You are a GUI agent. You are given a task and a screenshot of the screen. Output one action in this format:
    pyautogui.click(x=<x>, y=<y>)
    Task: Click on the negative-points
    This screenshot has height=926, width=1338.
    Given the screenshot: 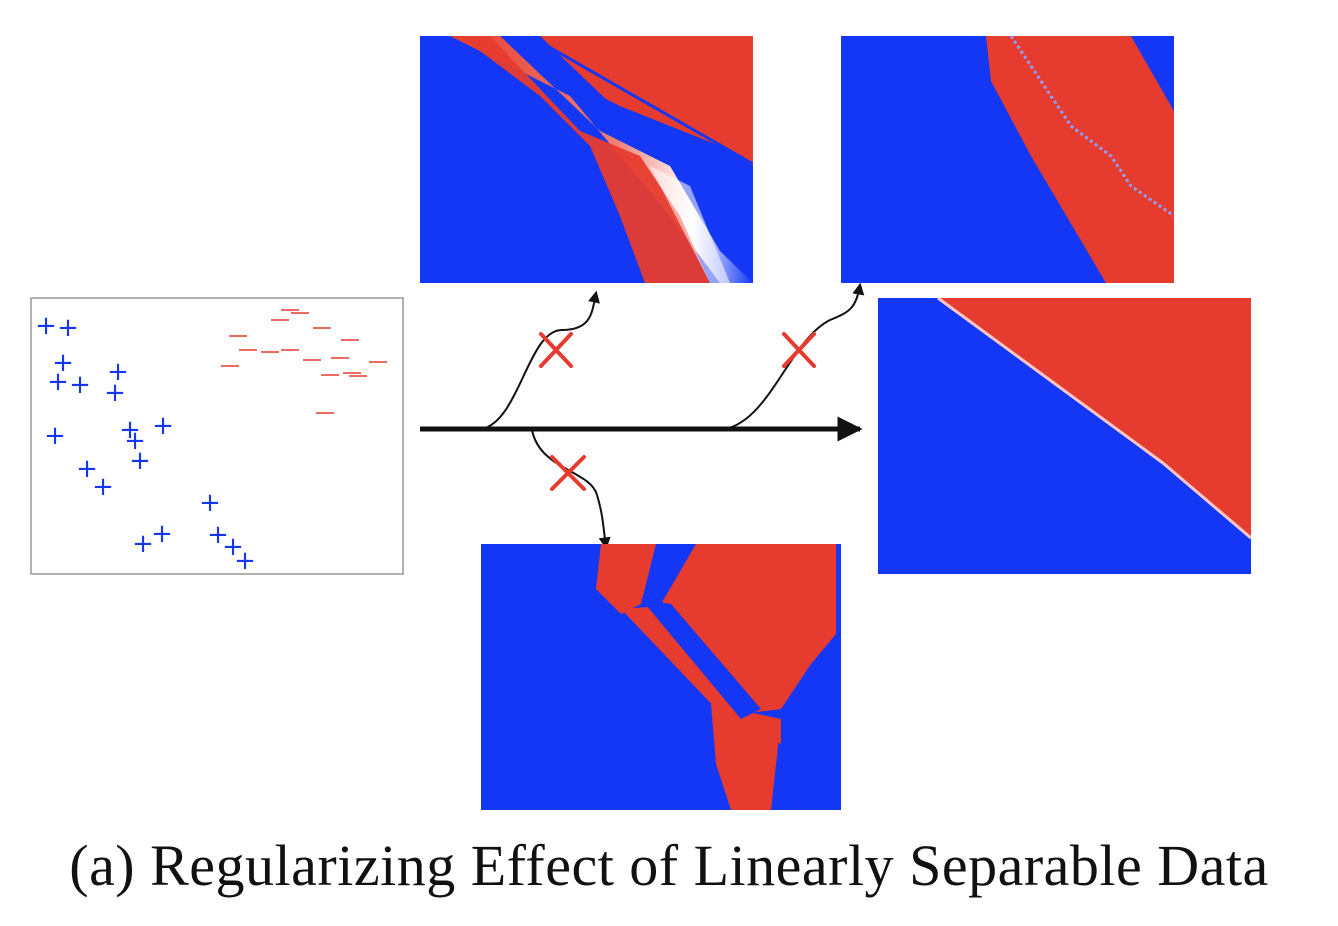 What is the action you would take?
    pyautogui.click(x=304, y=361)
    